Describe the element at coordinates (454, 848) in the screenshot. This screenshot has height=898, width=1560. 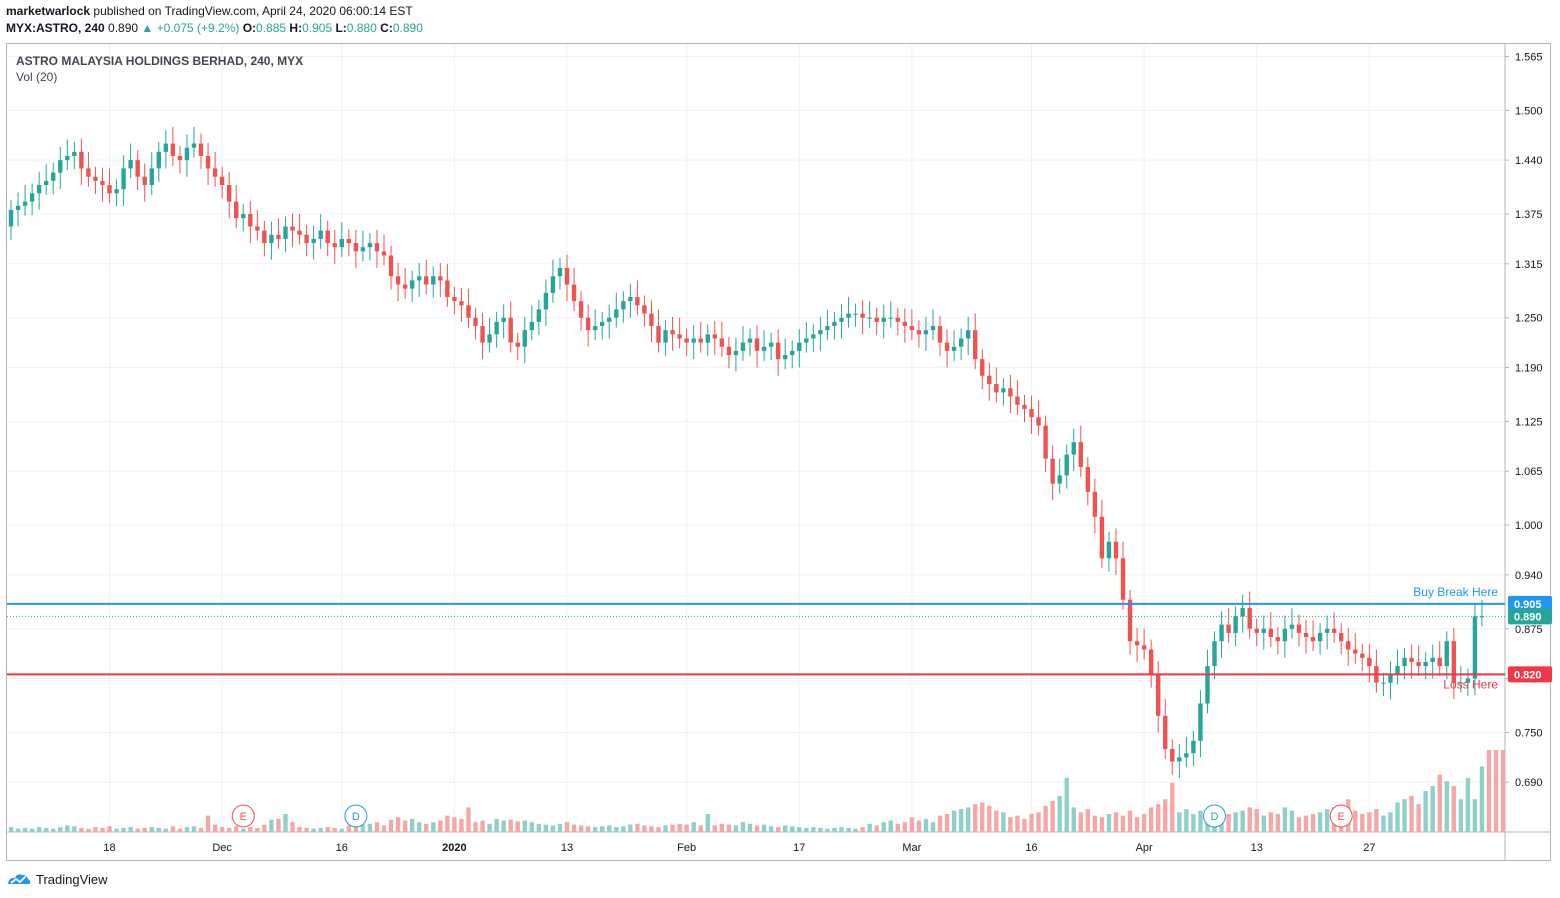
I see `x-tick-label: 2020` at that location.